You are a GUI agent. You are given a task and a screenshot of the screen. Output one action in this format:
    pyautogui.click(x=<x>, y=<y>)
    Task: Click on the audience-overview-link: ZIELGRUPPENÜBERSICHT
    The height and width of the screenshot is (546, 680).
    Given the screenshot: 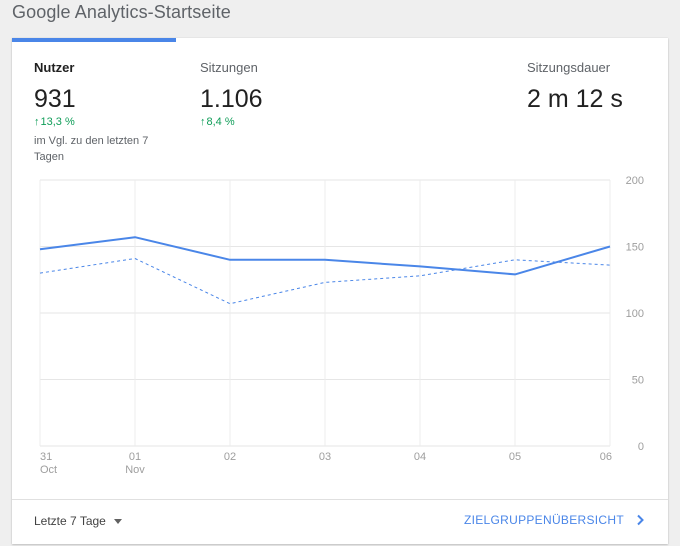 What is the action you would take?
    pyautogui.click(x=555, y=520)
    